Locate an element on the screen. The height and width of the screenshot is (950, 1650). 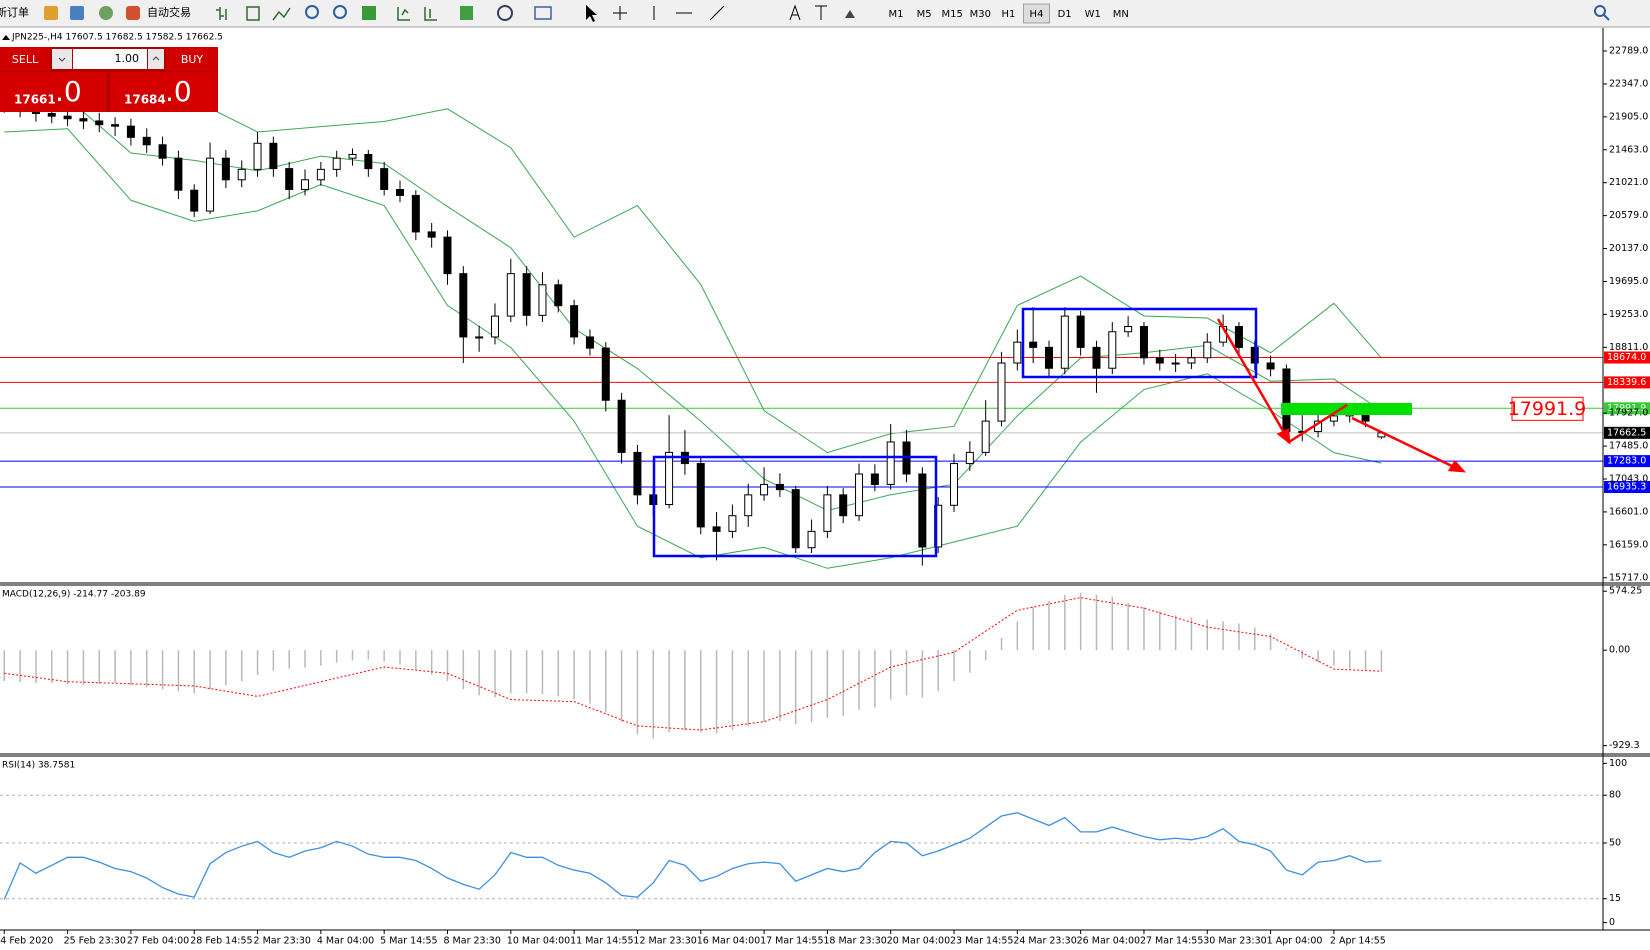
timeframe-active is located at coordinates (1036, 13).